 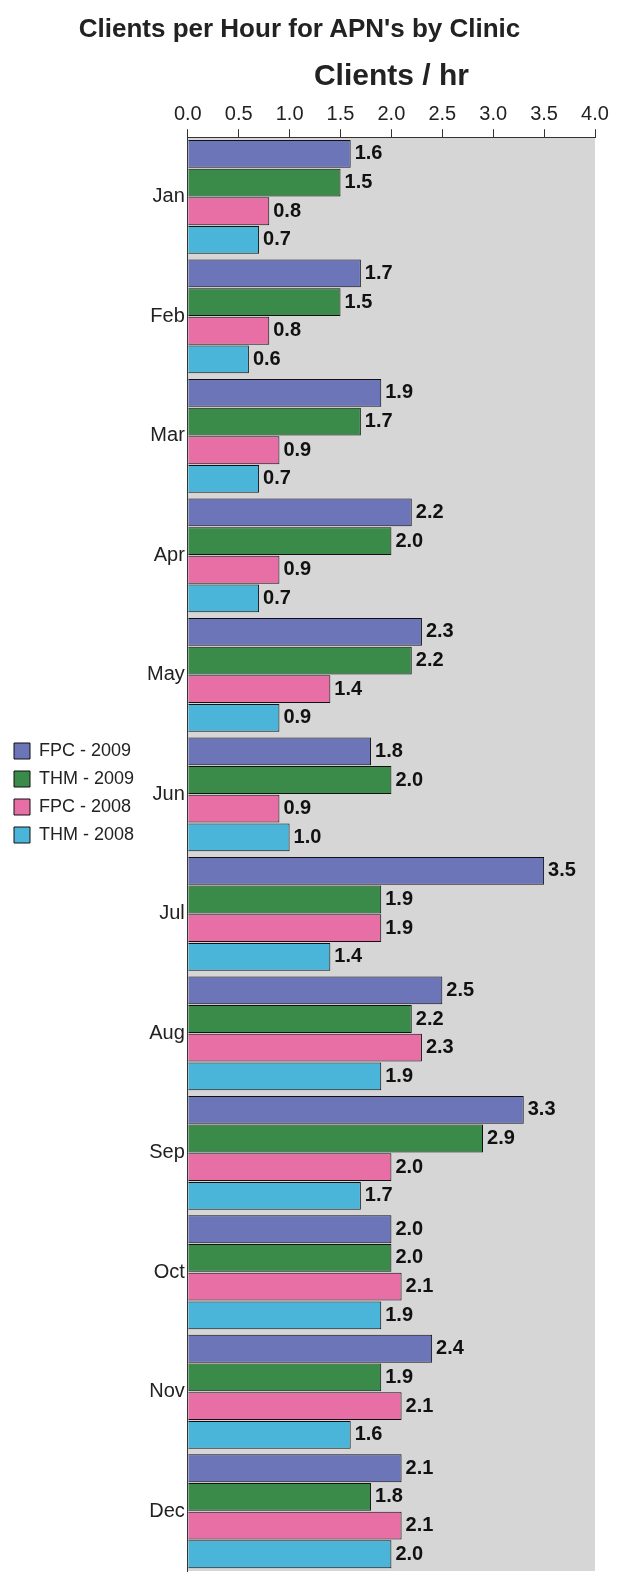 What do you see at coordinates (289, 112) in the screenshot?
I see `x-tick-label: 1.0` at bounding box center [289, 112].